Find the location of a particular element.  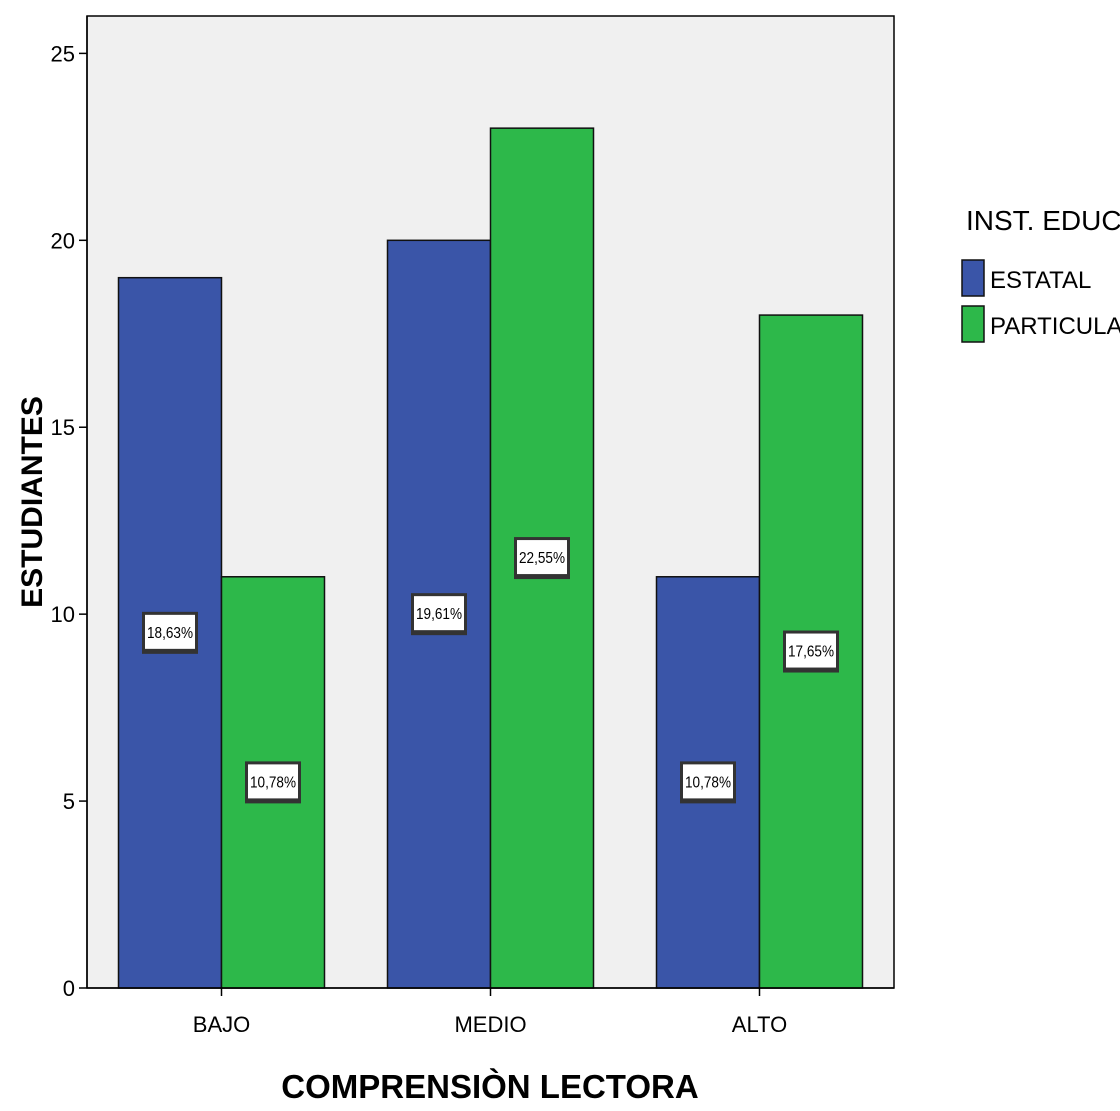

x-tick-label-bajo: BAJO is located at coordinates (221, 1024).